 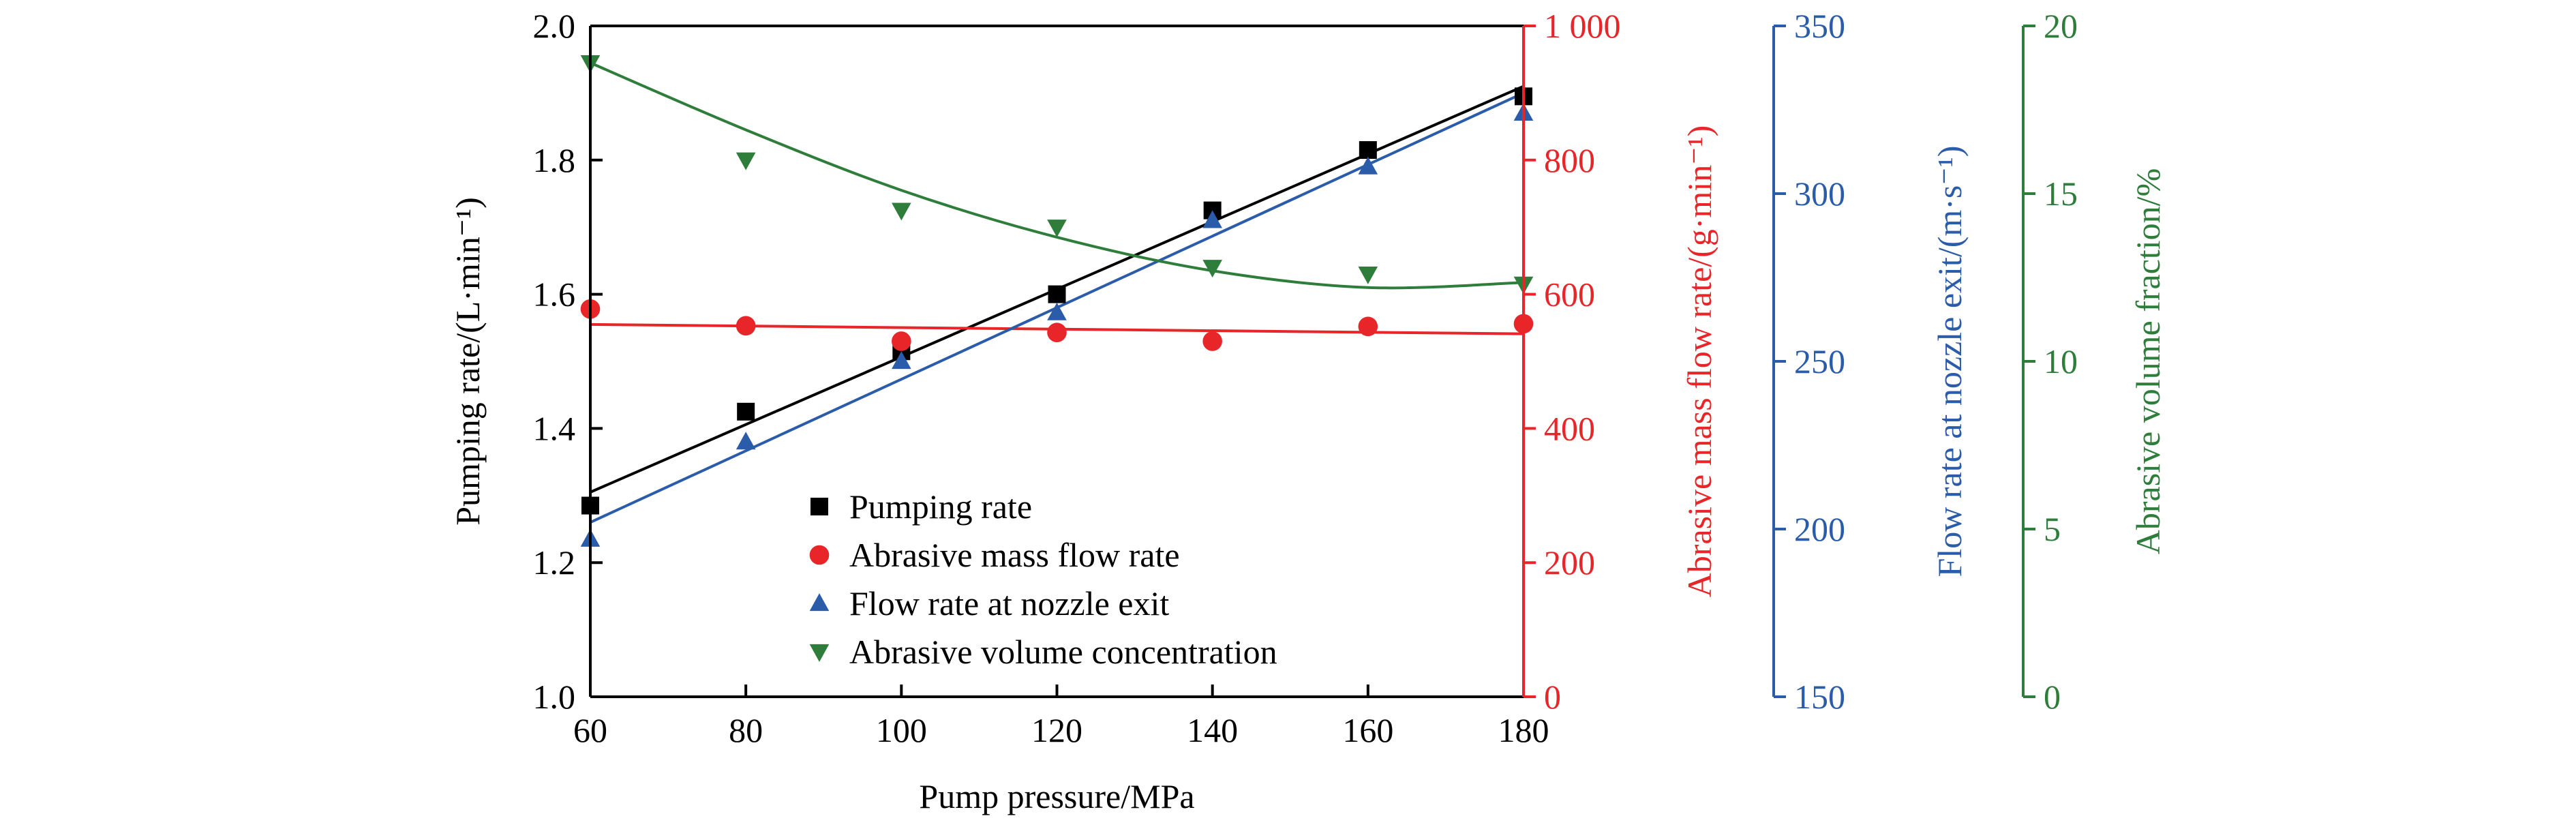 I want to click on fraction-y-tick-label: 0, so click(x=2052, y=697).